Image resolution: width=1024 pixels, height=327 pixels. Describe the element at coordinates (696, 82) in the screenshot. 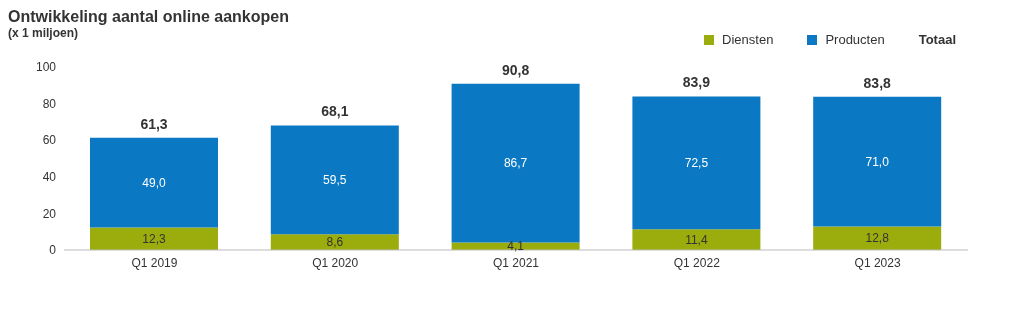

I see `total-label: 83,9` at that location.